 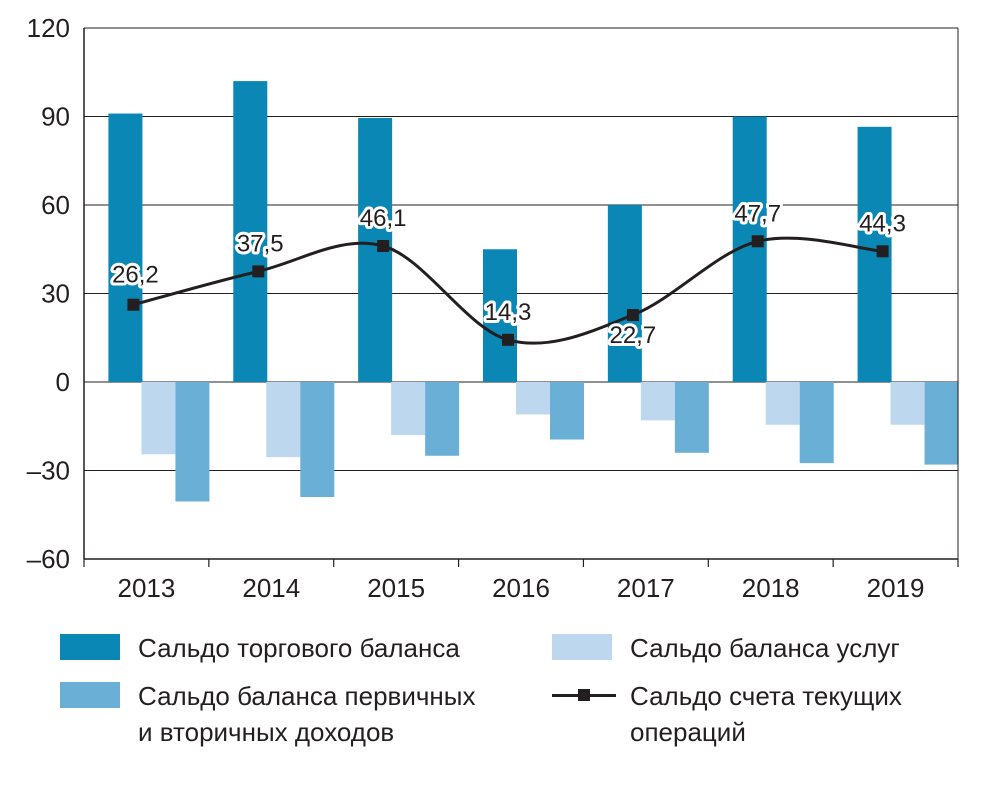 I want to click on y-tick-label: –60, so click(x=48, y=559).